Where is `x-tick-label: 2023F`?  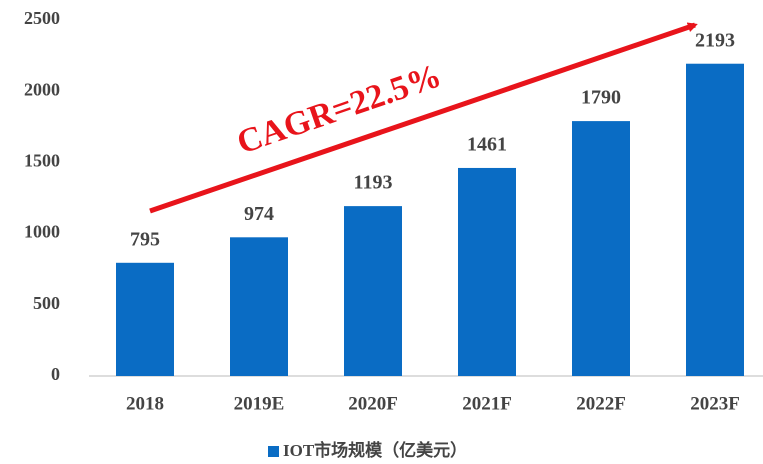 x-tick-label: 2023F is located at coordinates (715, 403).